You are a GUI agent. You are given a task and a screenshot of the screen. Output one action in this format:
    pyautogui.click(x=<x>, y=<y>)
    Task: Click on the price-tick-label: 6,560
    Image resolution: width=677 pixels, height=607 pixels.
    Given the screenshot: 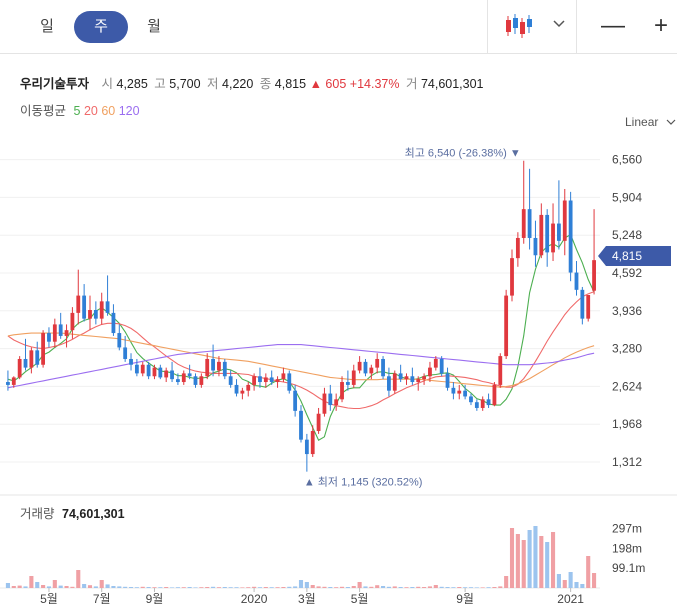 What is the action you would take?
    pyautogui.click(x=627, y=160)
    